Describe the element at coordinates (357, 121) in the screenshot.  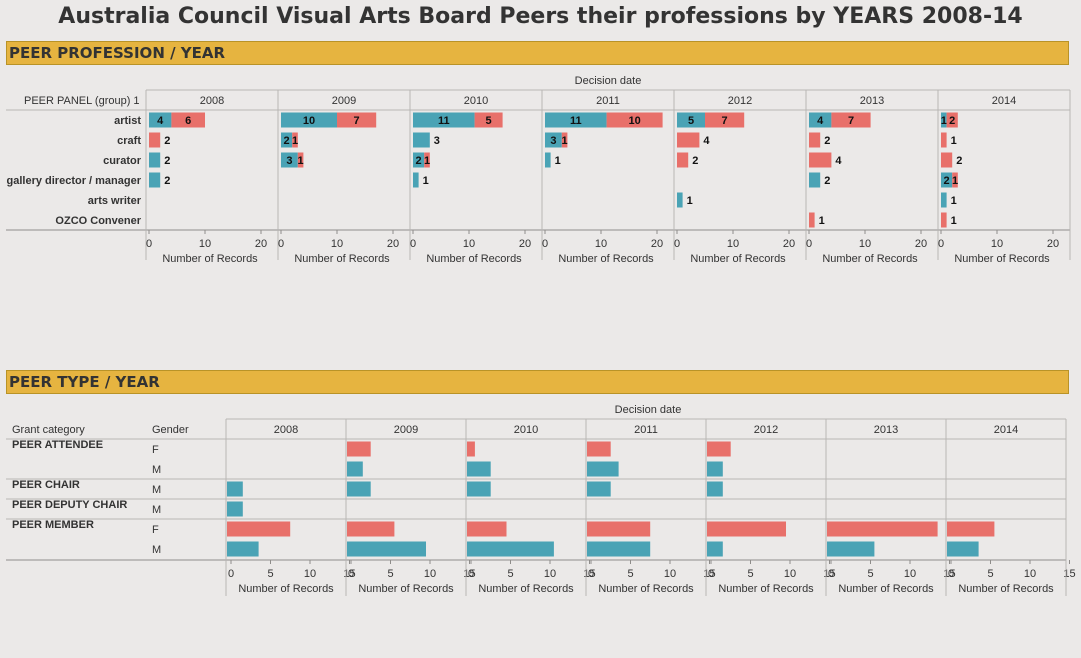
I see `data-label: 7` at that location.